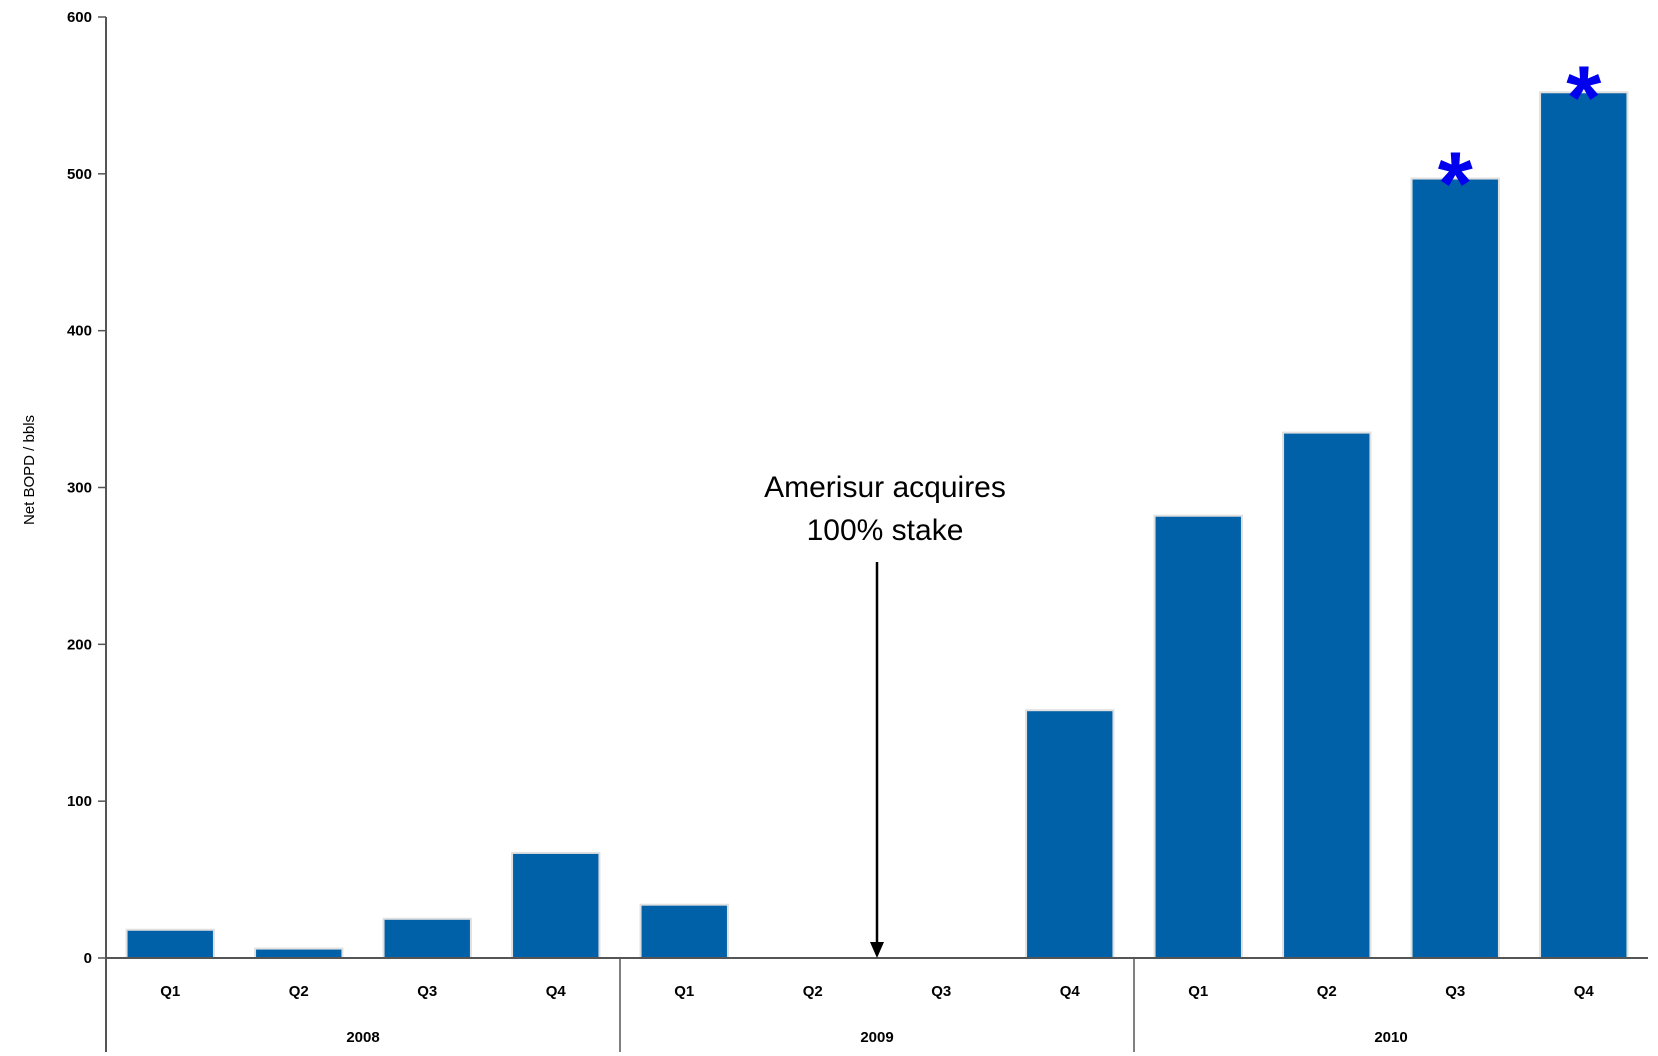  What do you see at coordinates (362, 1037) in the screenshot?
I see `group-label: 2008` at bounding box center [362, 1037].